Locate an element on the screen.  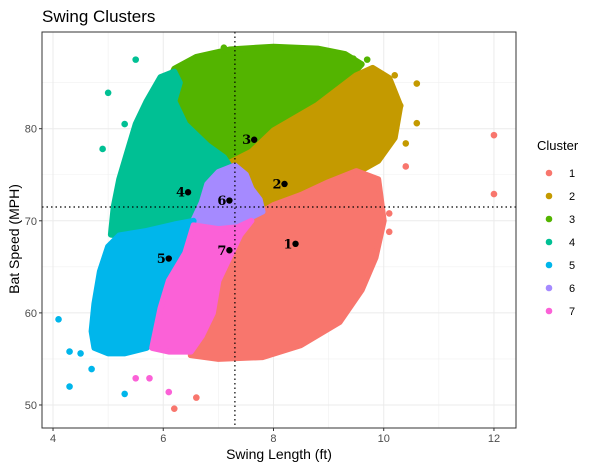
y-tick-label: 50 is located at coordinates (31, 406).